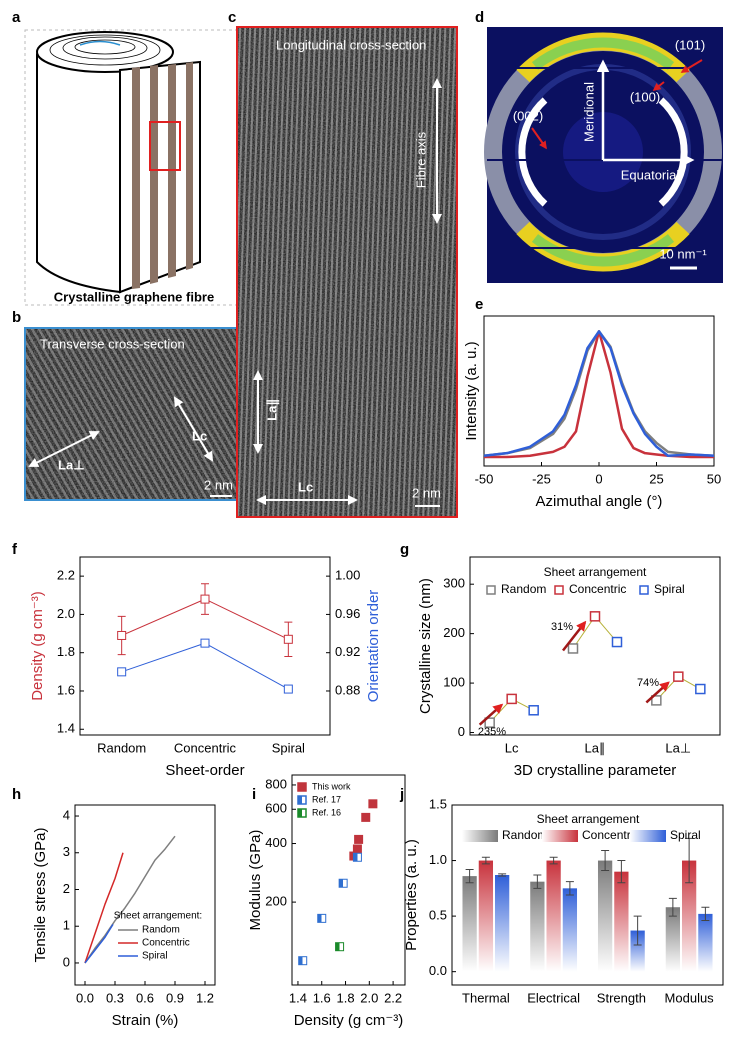  I want to click on x-tick-label: Spiral, so click(288, 747).